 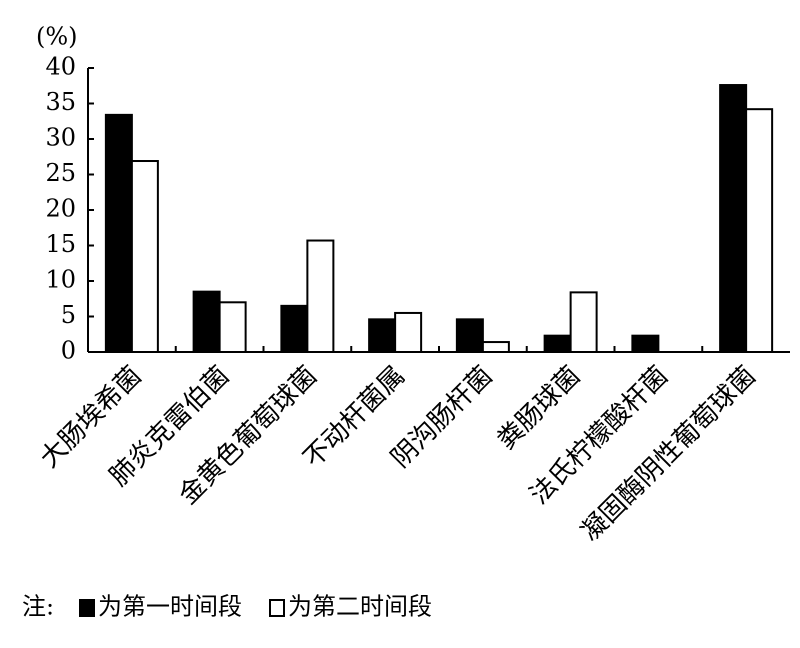 What do you see at coordinates (60, 67) in the screenshot?
I see `y-tick-label: 40` at bounding box center [60, 67].